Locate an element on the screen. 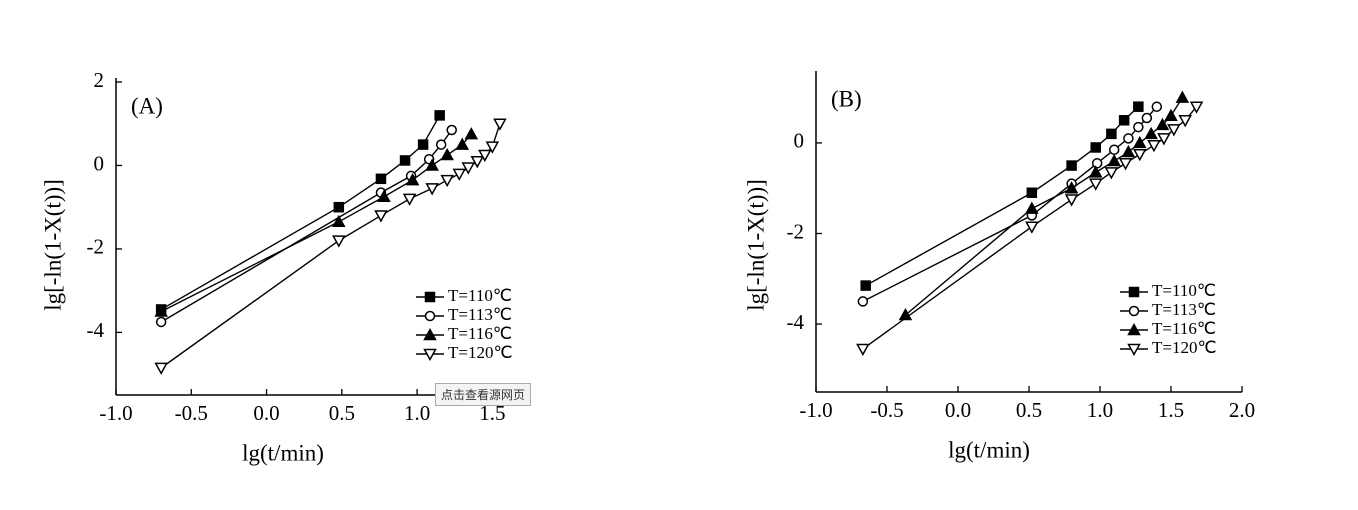 Image resolution: width=1358 pixels, height=510 pixels. view-source-button: 点击查看源网页 is located at coordinates (483, 394).